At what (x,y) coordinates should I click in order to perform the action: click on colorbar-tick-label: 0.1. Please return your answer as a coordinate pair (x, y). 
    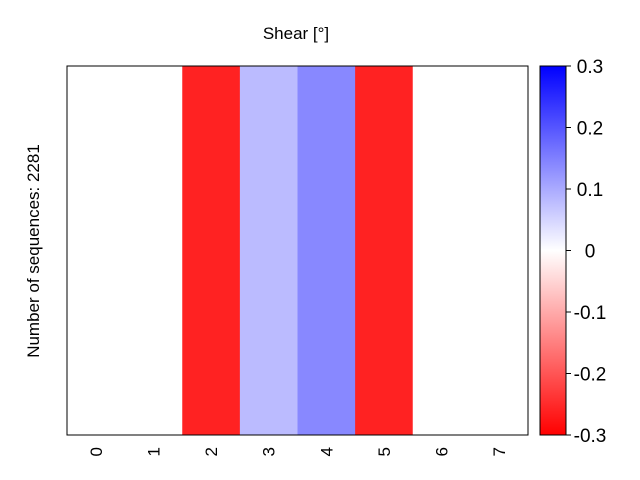
    Looking at the image, I should click on (590, 190).